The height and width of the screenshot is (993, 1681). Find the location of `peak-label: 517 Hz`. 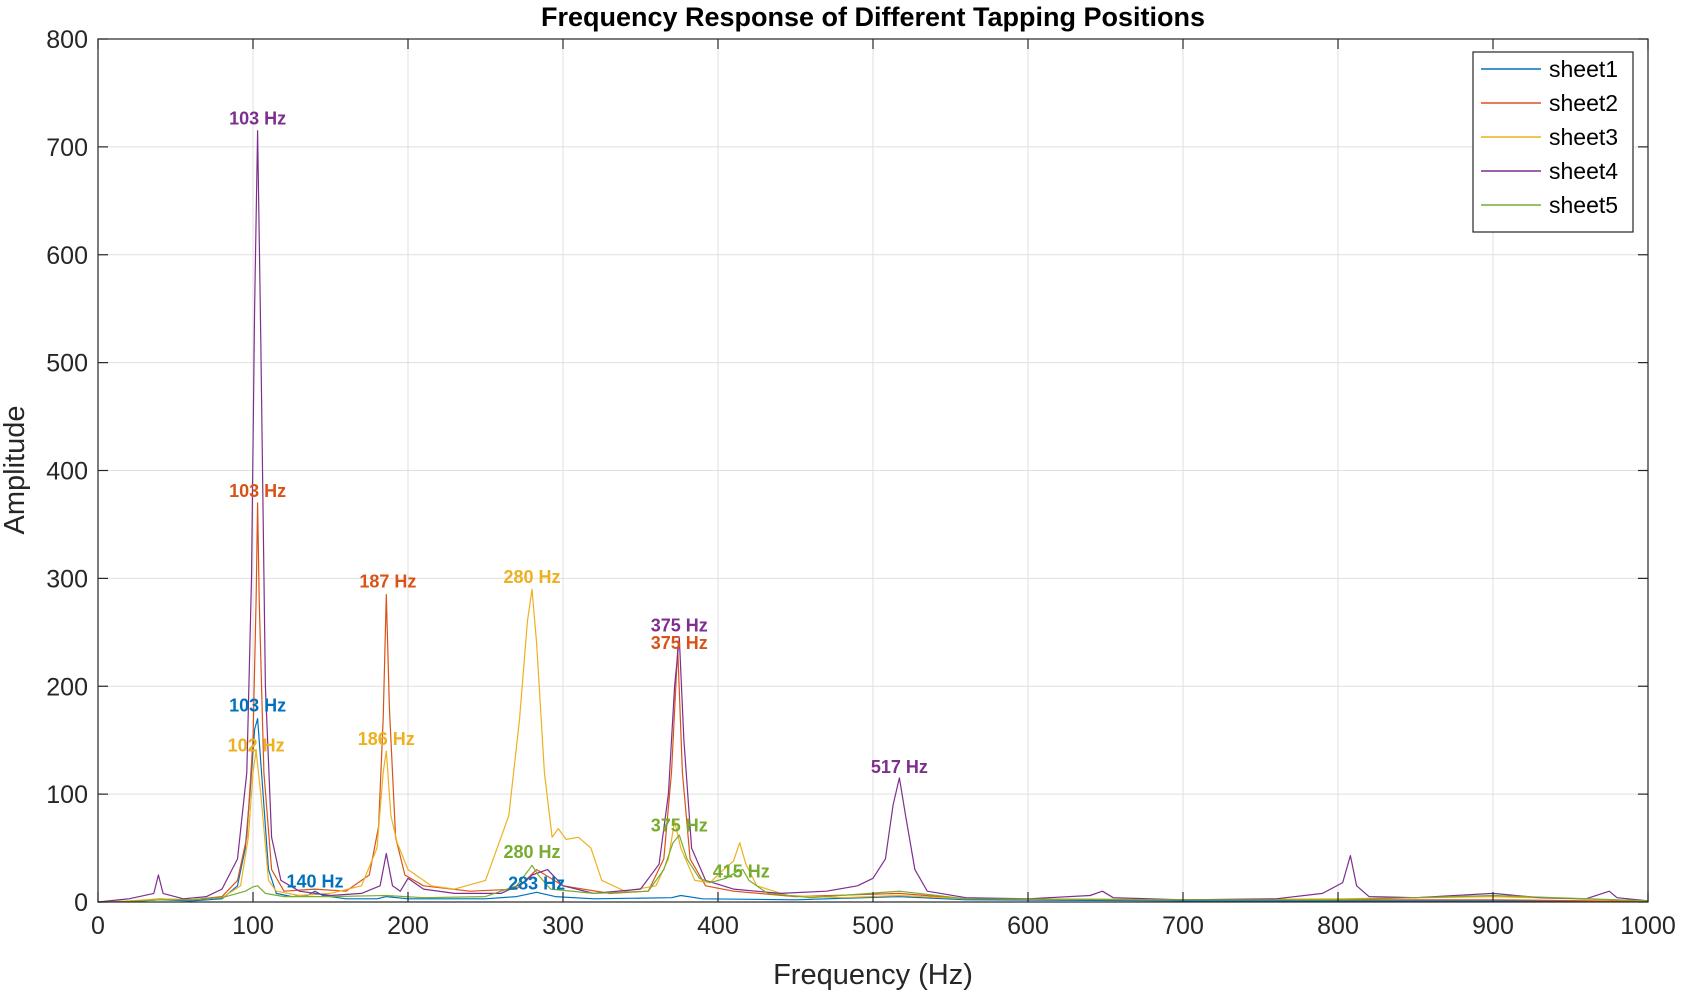

peak-label: 517 Hz is located at coordinates (899, 767).